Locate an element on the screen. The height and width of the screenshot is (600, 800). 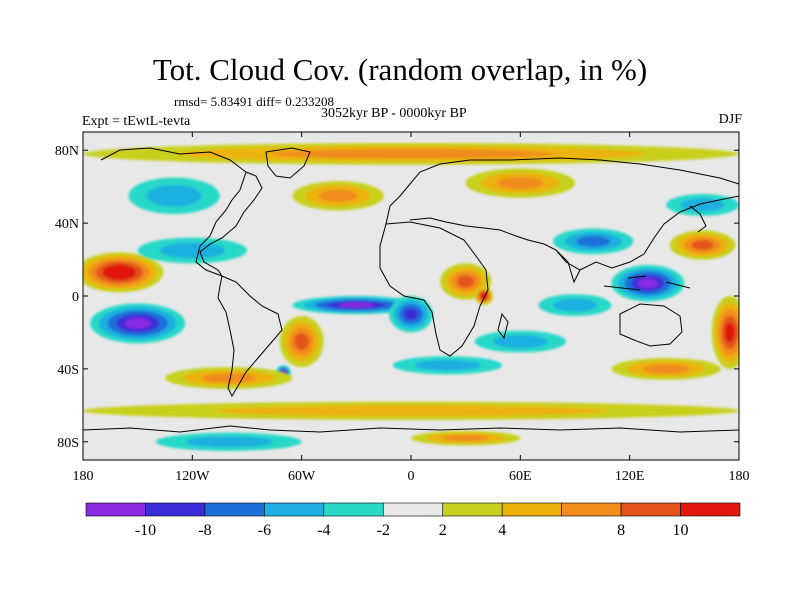
coastline-india is located at coordinates (568, 266).